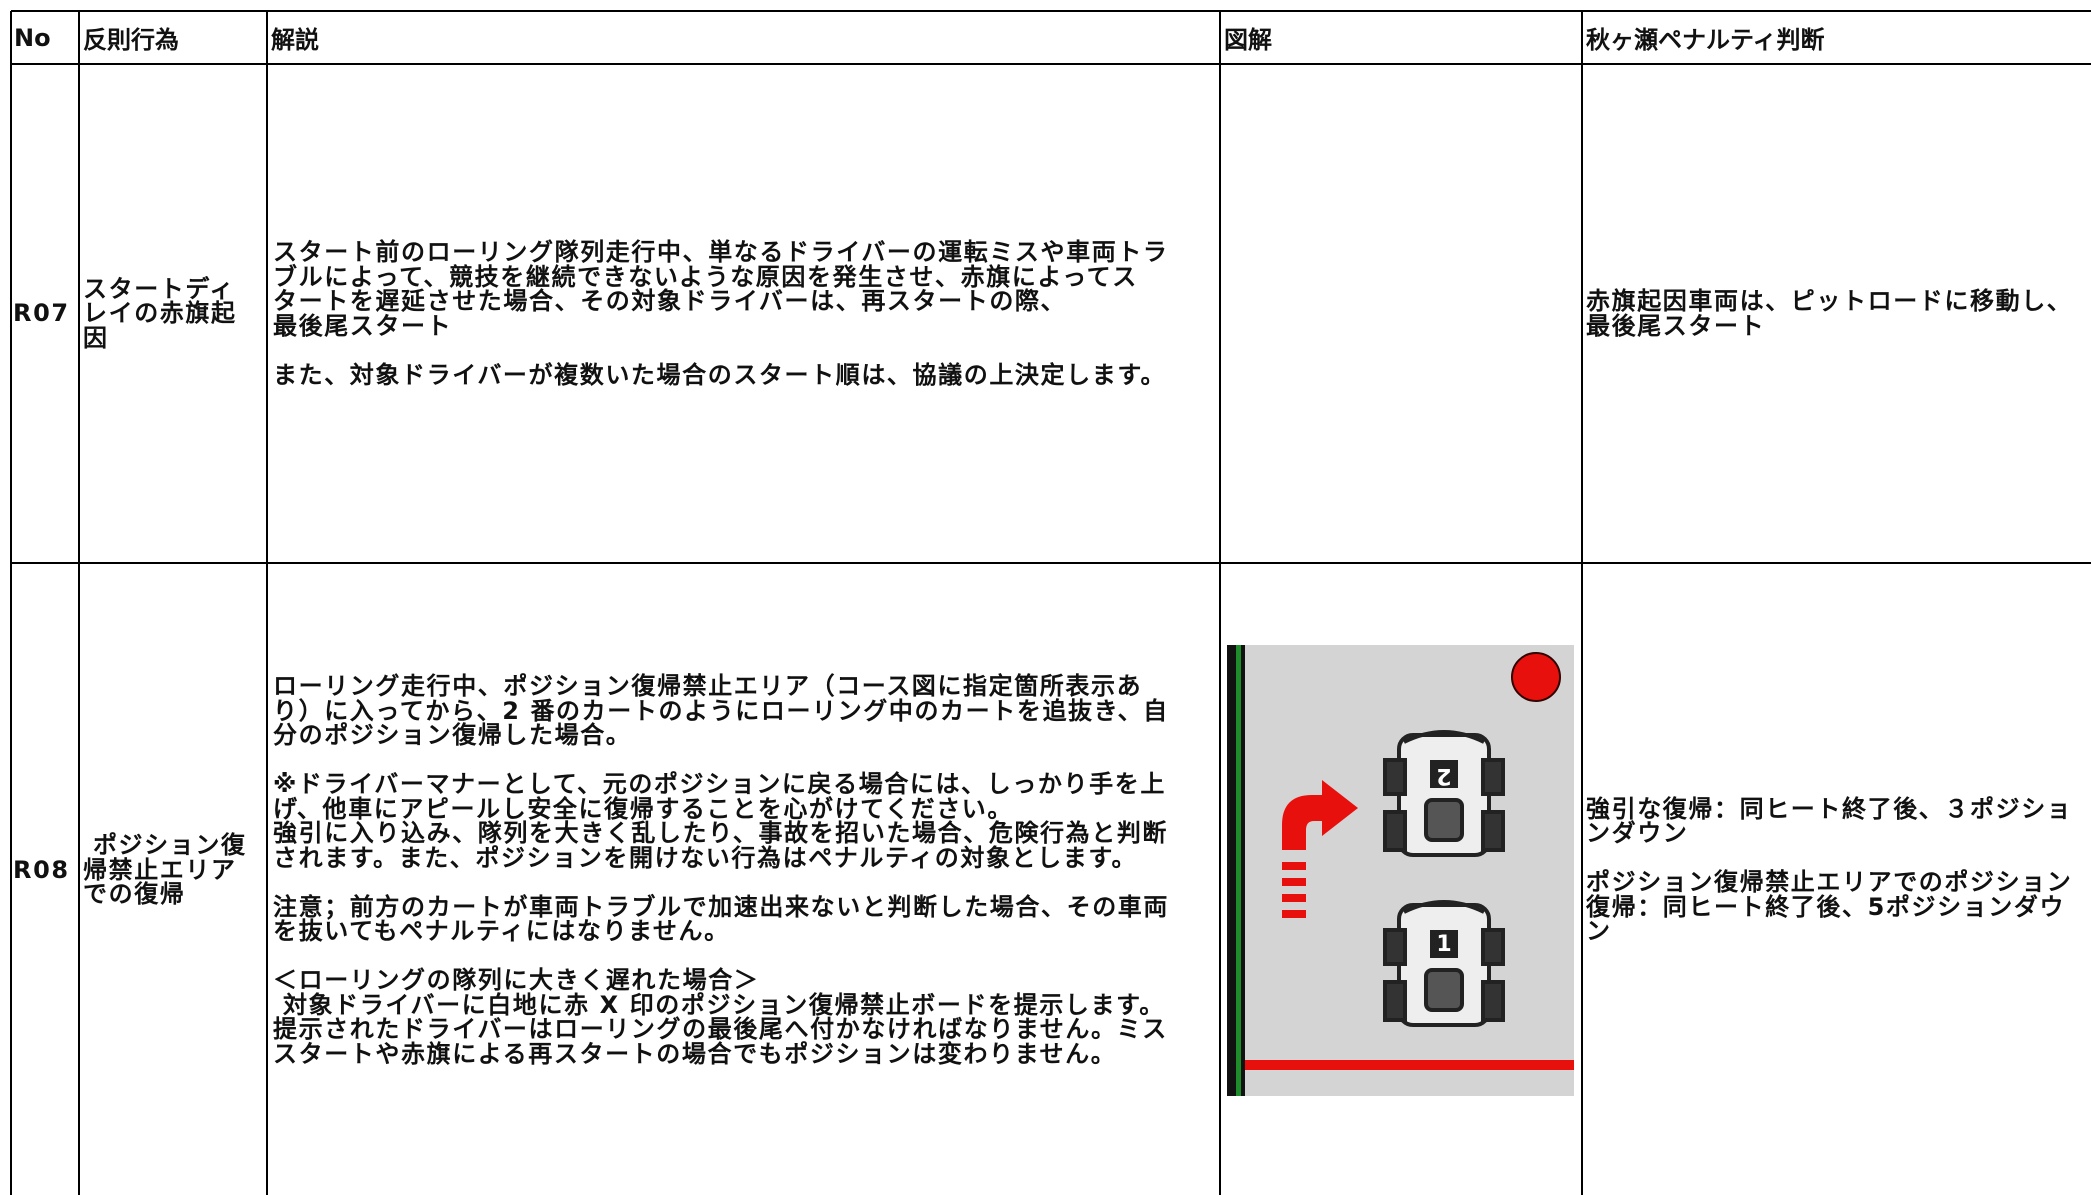 The height and width of the screenshot is (1195, 2091). What do you see at coordinates (1637, 833) in the screenshot?
I see `text-line: ンダウン` at bounding box center [1637, 833].